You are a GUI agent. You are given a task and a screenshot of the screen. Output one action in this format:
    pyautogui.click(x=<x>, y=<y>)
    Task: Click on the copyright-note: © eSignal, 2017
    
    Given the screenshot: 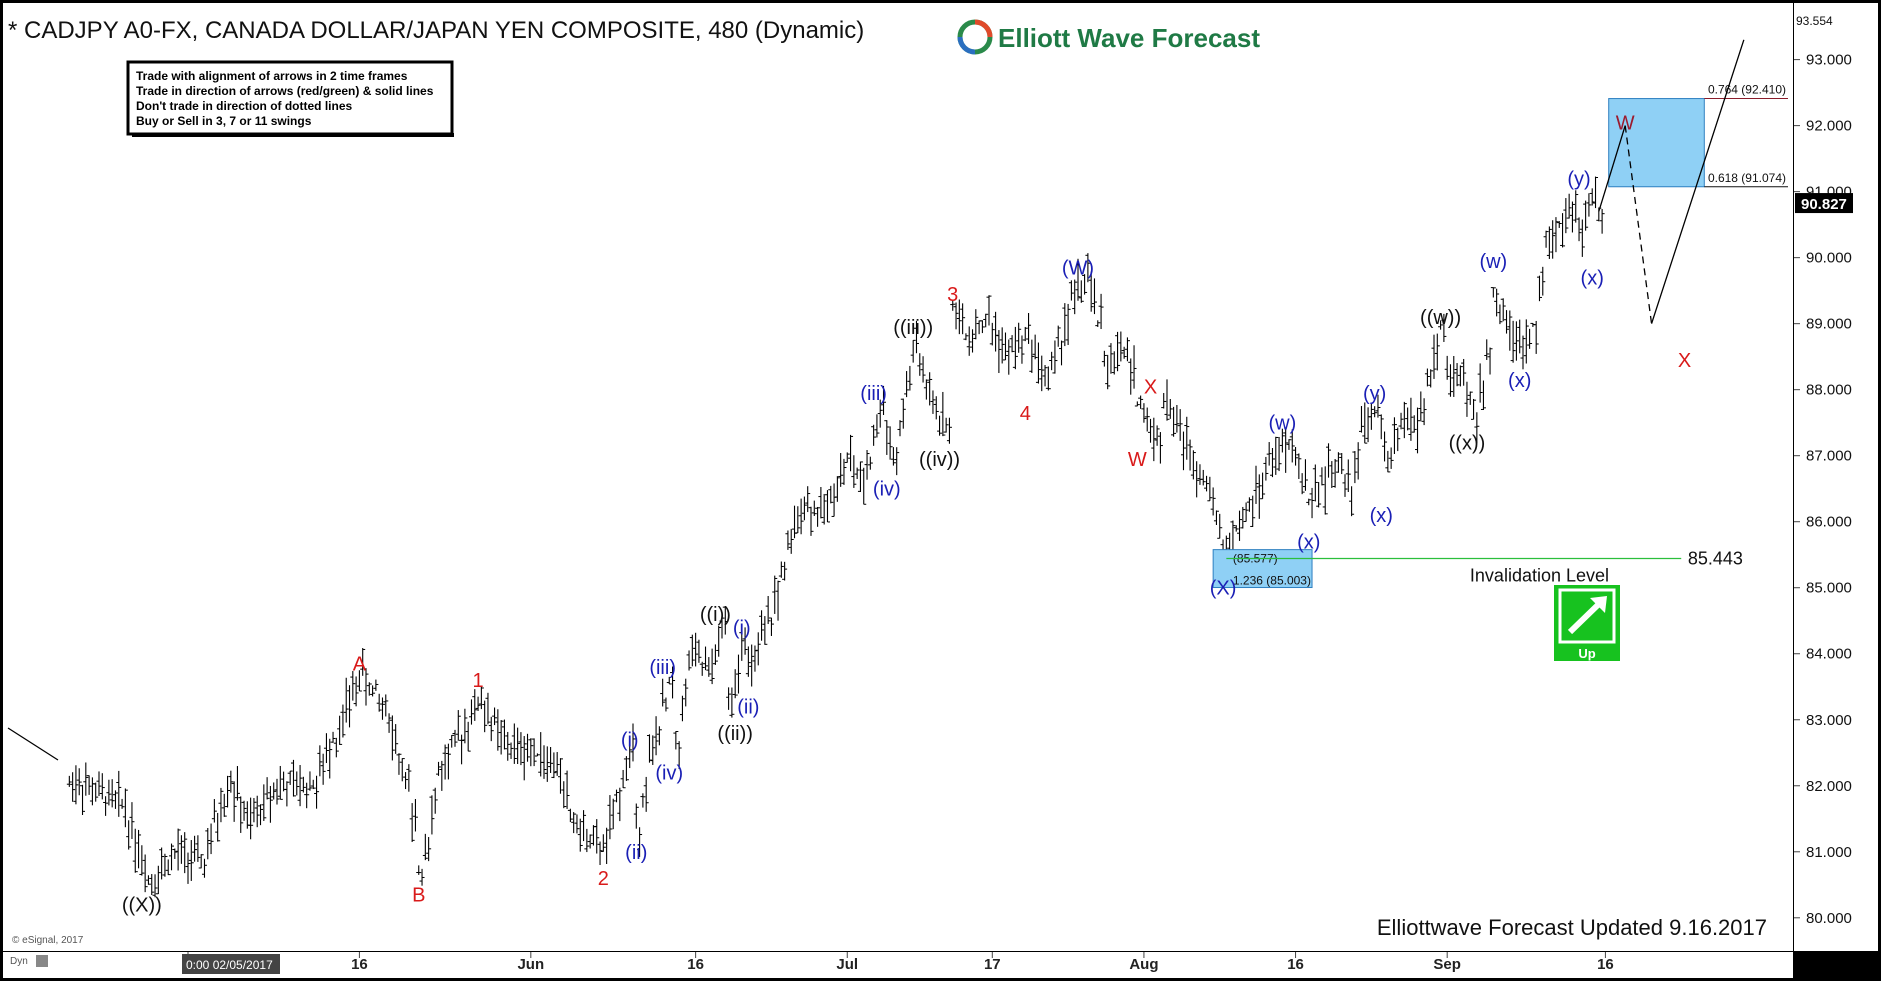 What is the action you would take?
    pyautogui.click(x=48, y=940)
    